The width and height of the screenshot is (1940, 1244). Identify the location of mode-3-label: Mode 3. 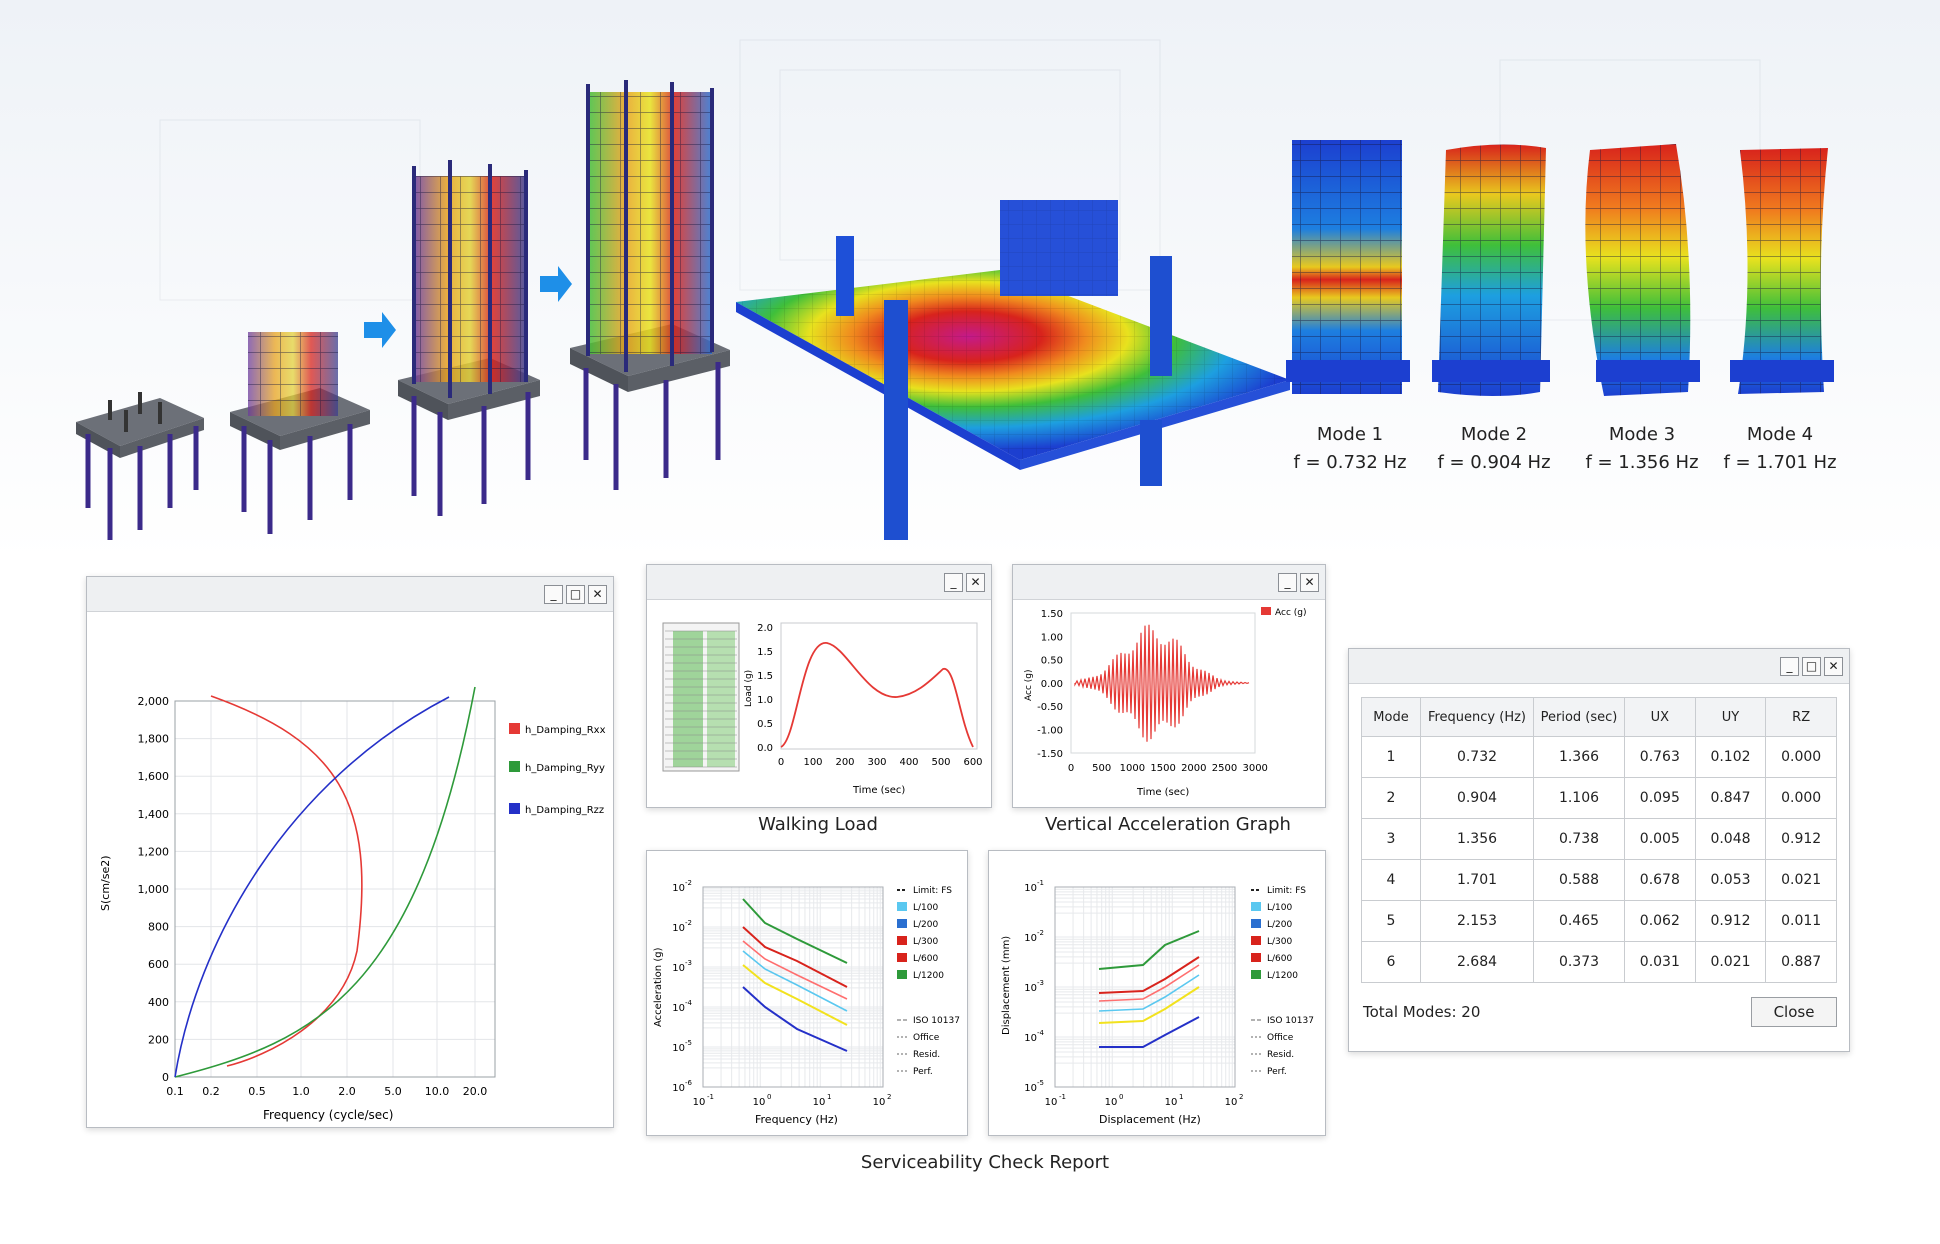
(1642, 434).